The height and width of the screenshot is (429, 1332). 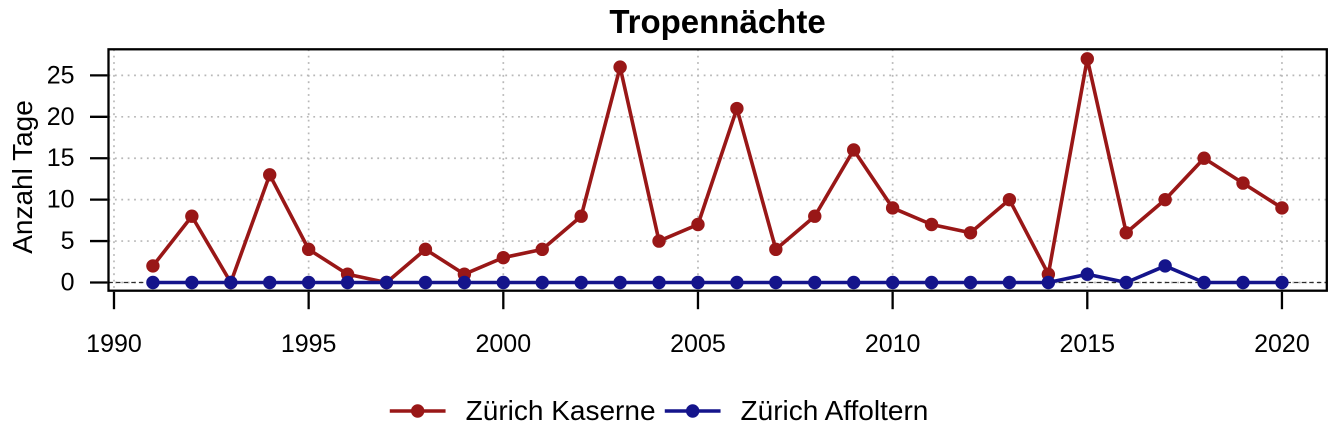 What do you see at coordinates (61, 158) in the screenshot?
I see `y-axis-tick-label: 15` at bounding box center [61, 158].